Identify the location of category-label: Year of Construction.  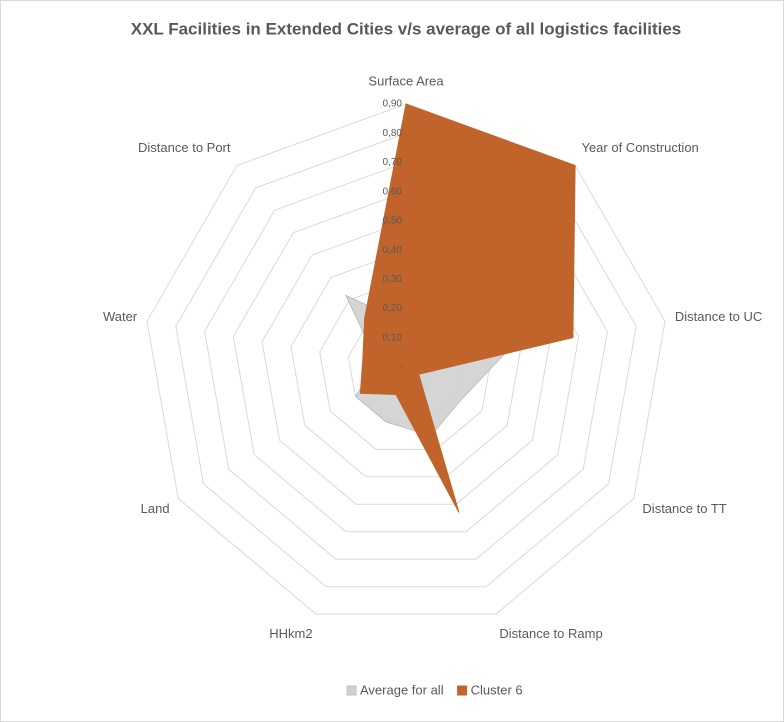
(639, 147).